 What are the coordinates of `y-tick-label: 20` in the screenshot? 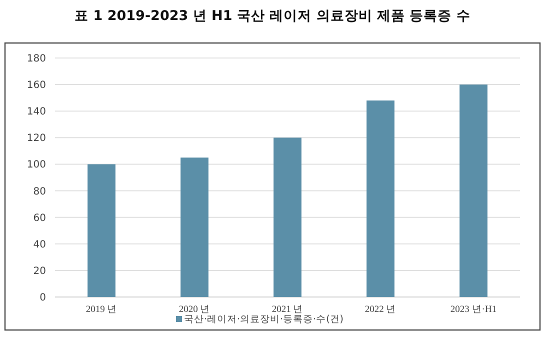 It's located at (39, 271).